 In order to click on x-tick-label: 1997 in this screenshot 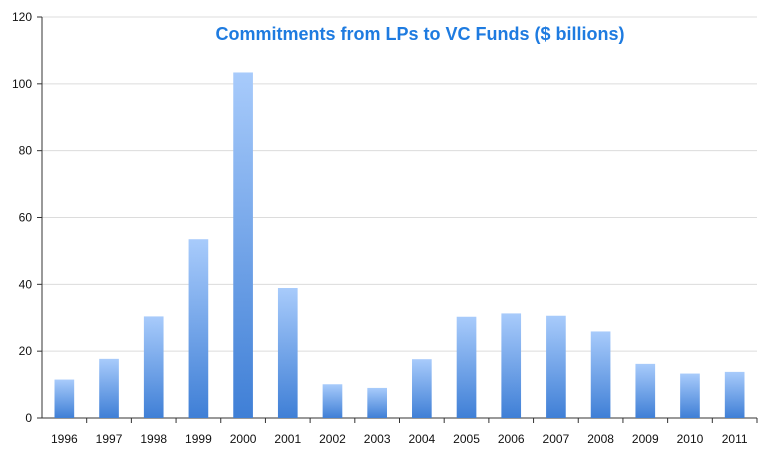, I will do `click(109, 439)`.